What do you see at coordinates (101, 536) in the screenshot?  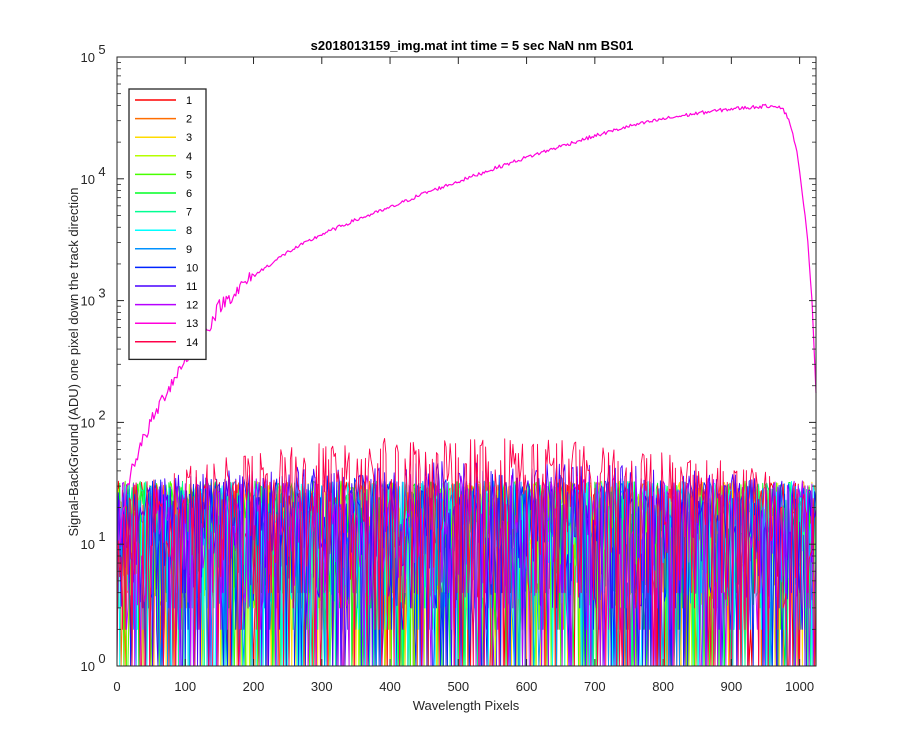 I see `y-tick-label-exponent: 1` at bounding box center [101, 536].